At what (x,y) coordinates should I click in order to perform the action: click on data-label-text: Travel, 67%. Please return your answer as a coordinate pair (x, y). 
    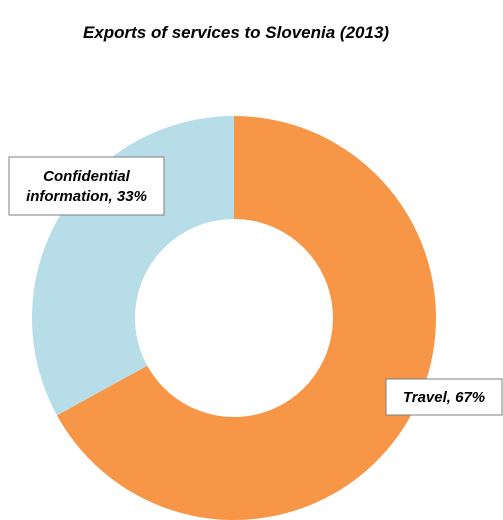
    Looking at the image, I should click on (444, 397).